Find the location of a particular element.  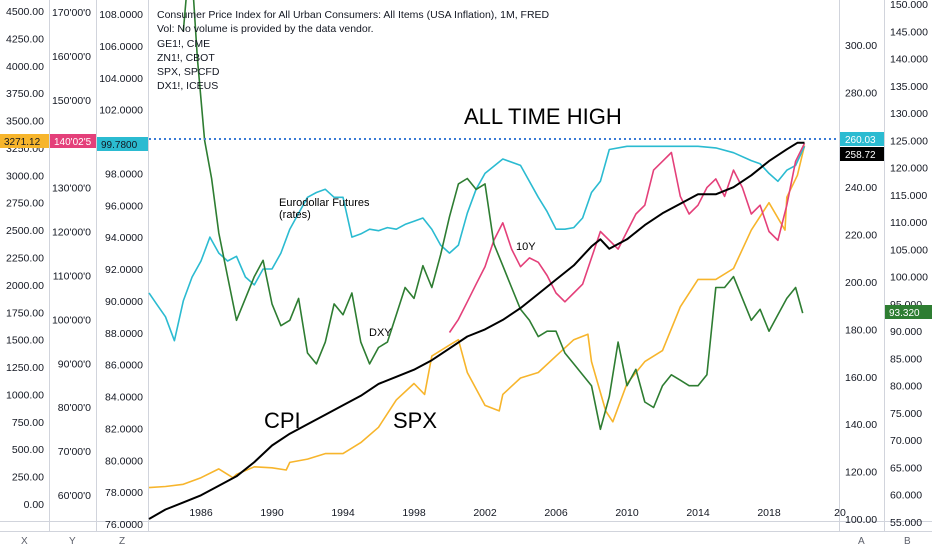

cpi-axis-tick: 200.00 is located at coordinates (861, 283).